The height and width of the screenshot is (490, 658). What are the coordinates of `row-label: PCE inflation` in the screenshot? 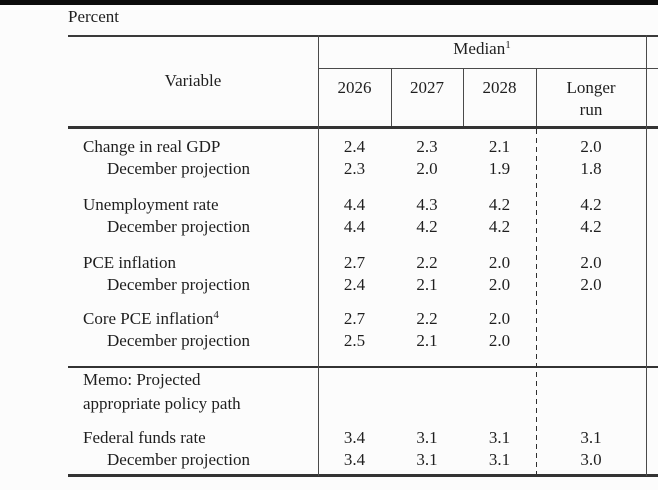 It's located at (130, 262).